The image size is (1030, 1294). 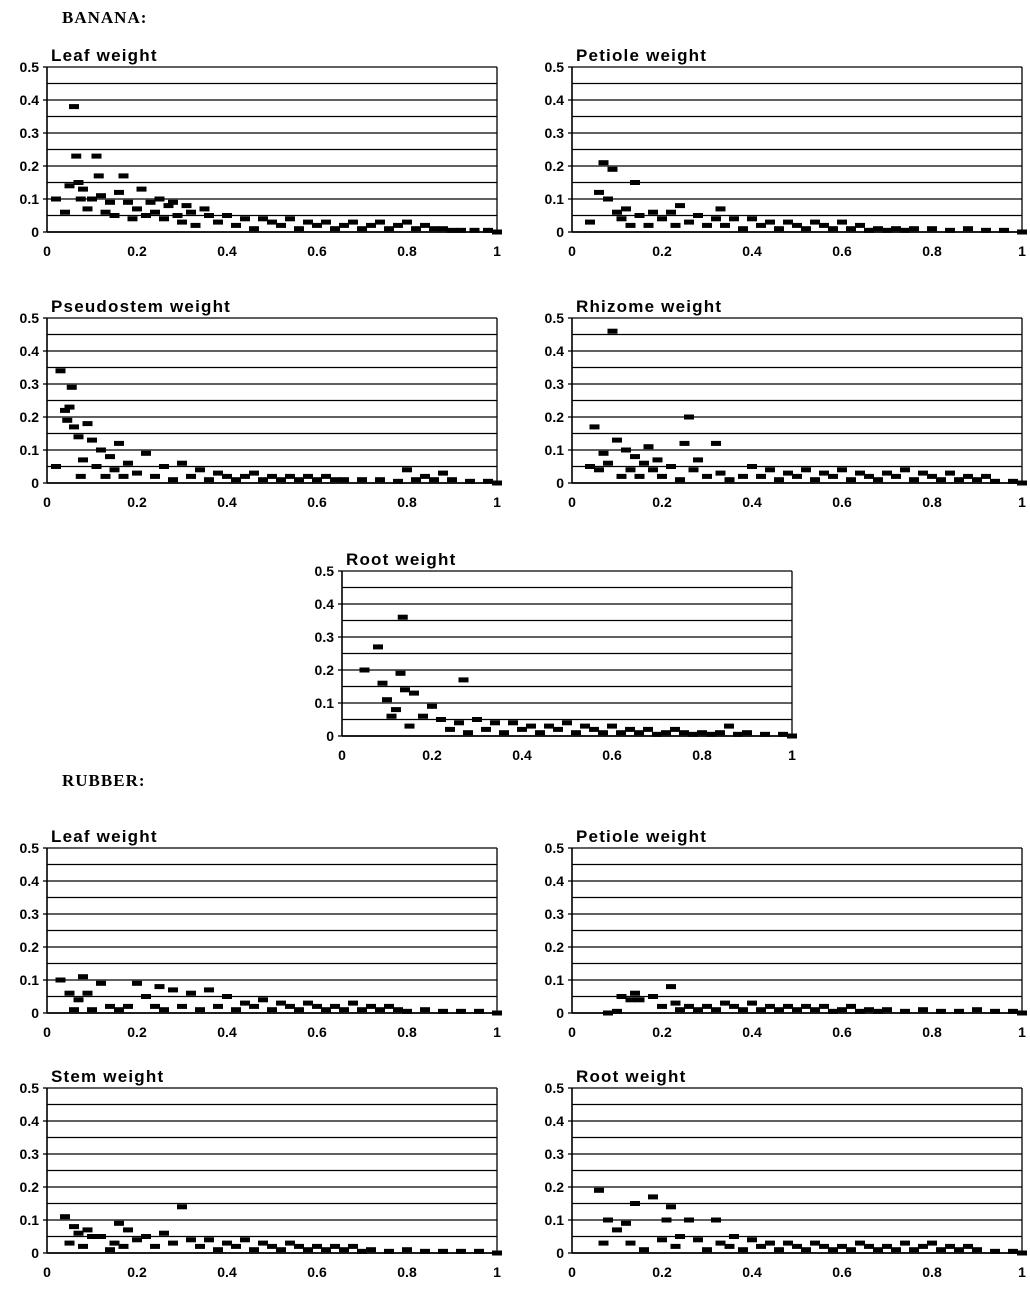 I want to click on x-tick-label: 0.6, so click(x=317, y=1032).